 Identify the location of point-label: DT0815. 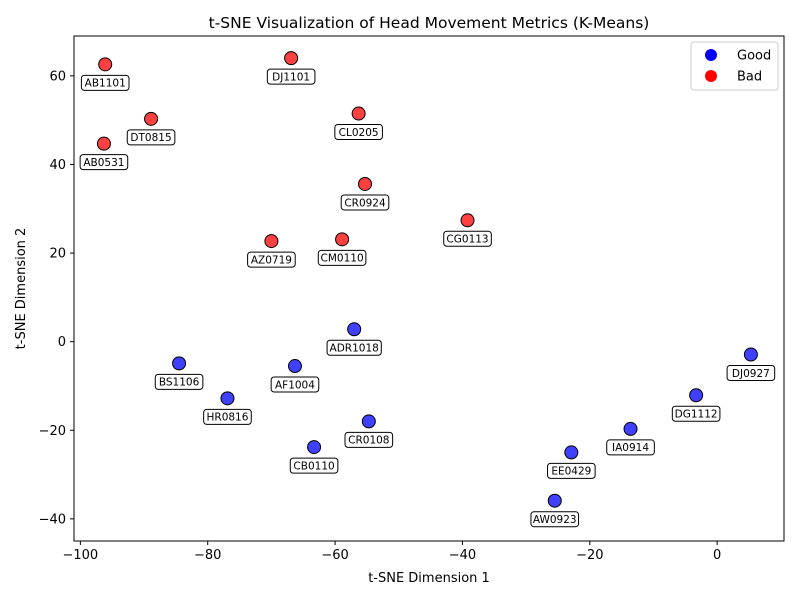
(150, 138).